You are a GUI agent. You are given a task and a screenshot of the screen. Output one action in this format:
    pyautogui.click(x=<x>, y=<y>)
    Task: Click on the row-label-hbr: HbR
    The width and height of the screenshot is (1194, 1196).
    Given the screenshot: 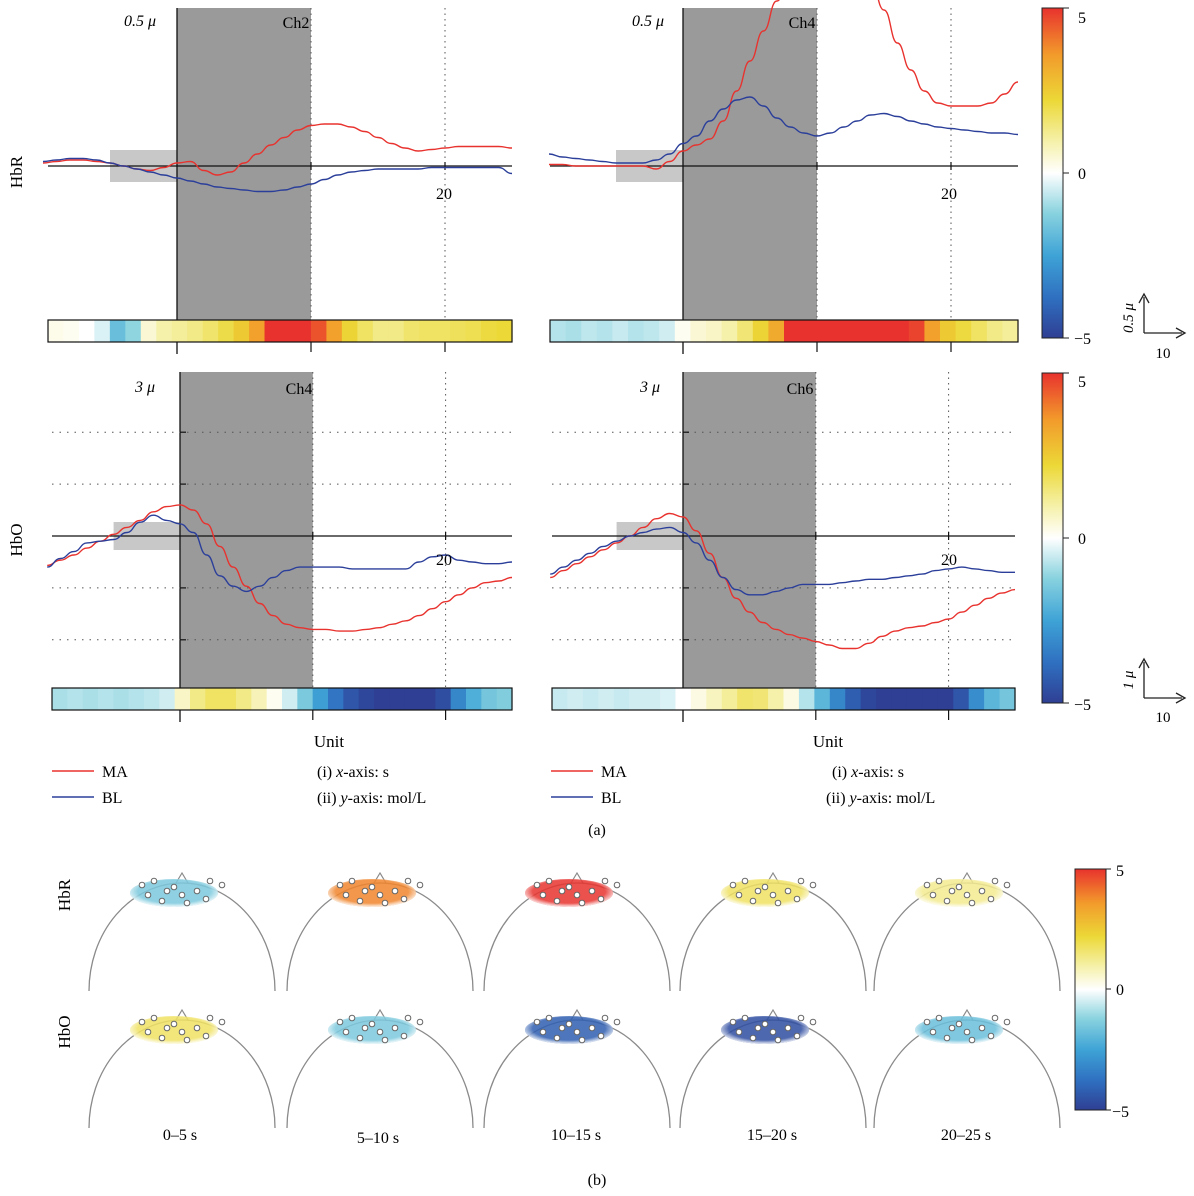 What is the action you would take?
    pyautogui.click(x=16, y=171)
    